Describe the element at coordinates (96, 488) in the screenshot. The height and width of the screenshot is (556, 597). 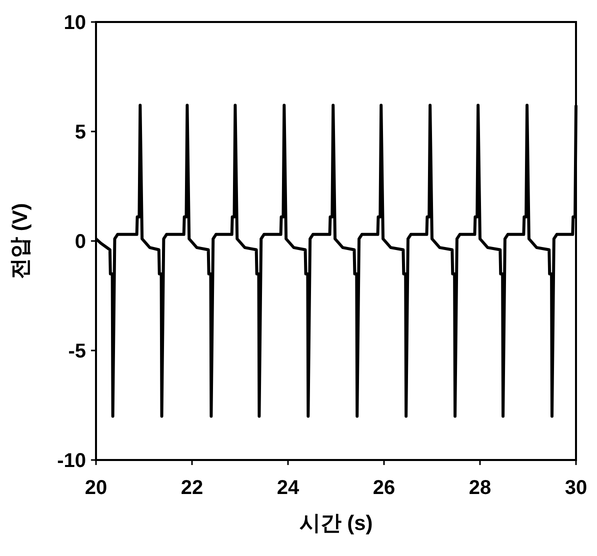
I see `xtick-label: 20` at that location.